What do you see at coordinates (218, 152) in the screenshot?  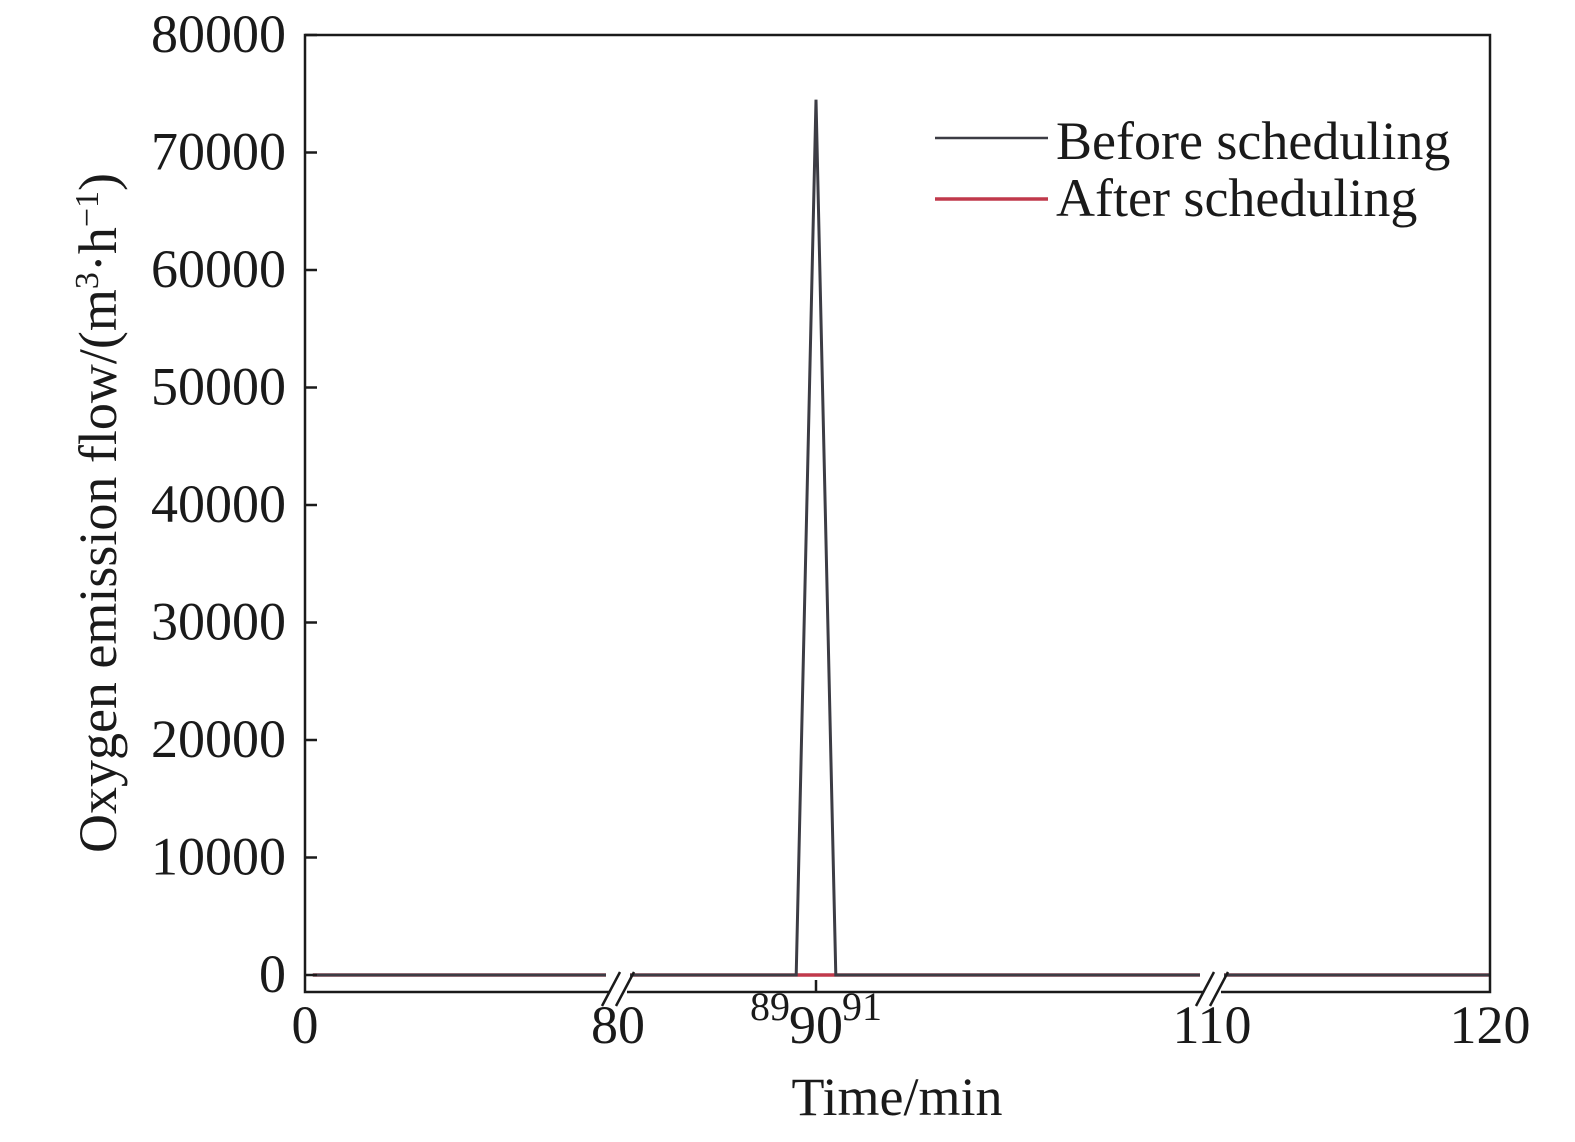 I see `y-tick-label: 70000` at bounding box center [218, 152].